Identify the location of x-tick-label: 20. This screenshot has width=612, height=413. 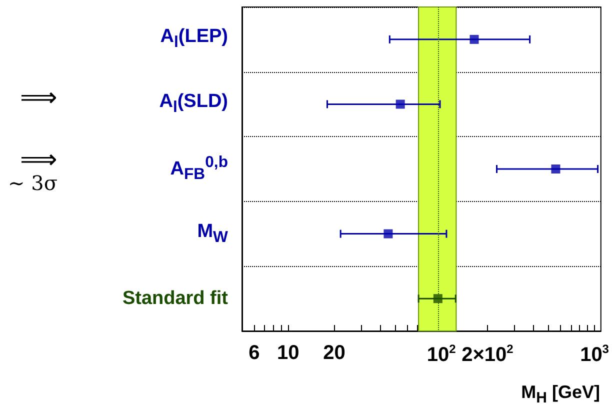
(334, 353).